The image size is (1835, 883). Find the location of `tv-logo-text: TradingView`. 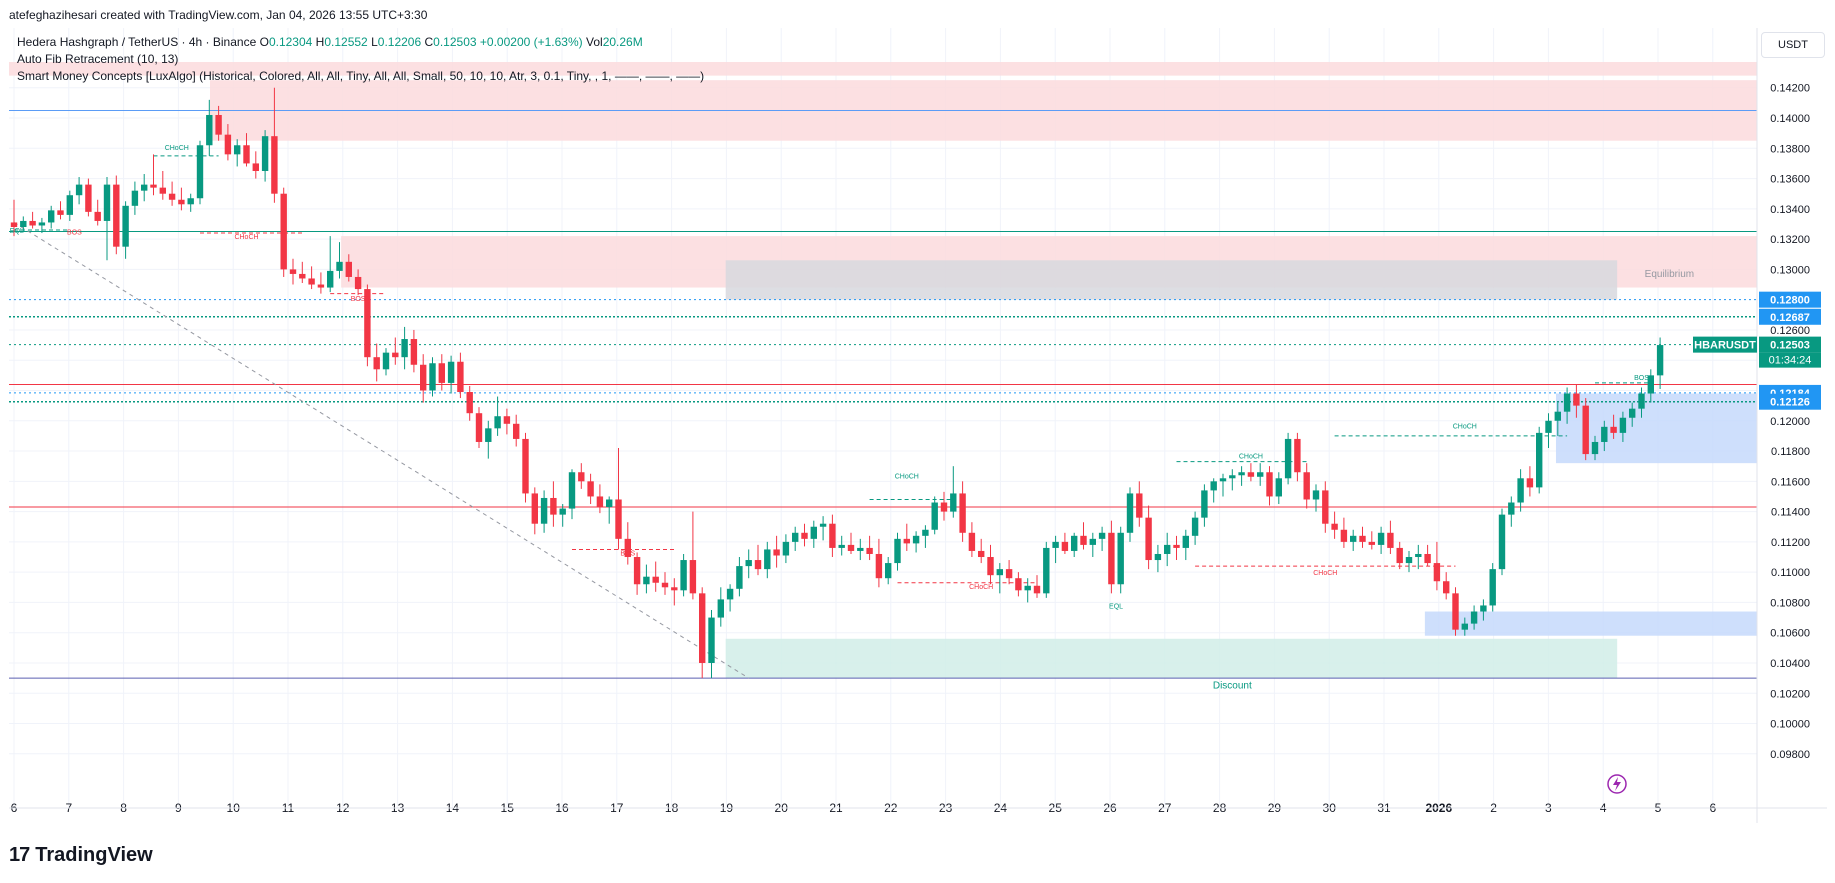

tv-logo-text: TradingView is located at coordinates (94, 854).